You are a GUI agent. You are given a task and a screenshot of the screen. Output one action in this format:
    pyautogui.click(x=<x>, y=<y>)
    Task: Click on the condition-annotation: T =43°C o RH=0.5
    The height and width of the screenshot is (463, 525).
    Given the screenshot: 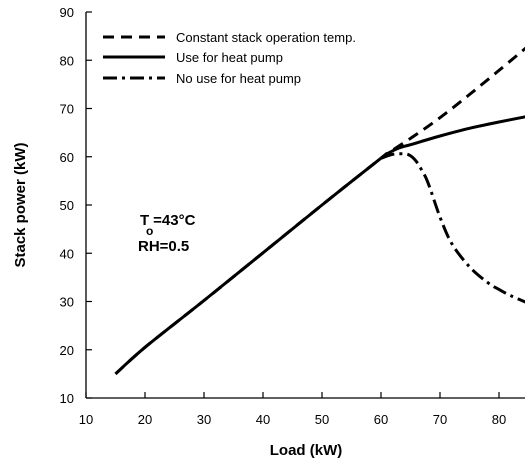 What is the action you would take?
    pyautogui.click(x=167, y=233)
    